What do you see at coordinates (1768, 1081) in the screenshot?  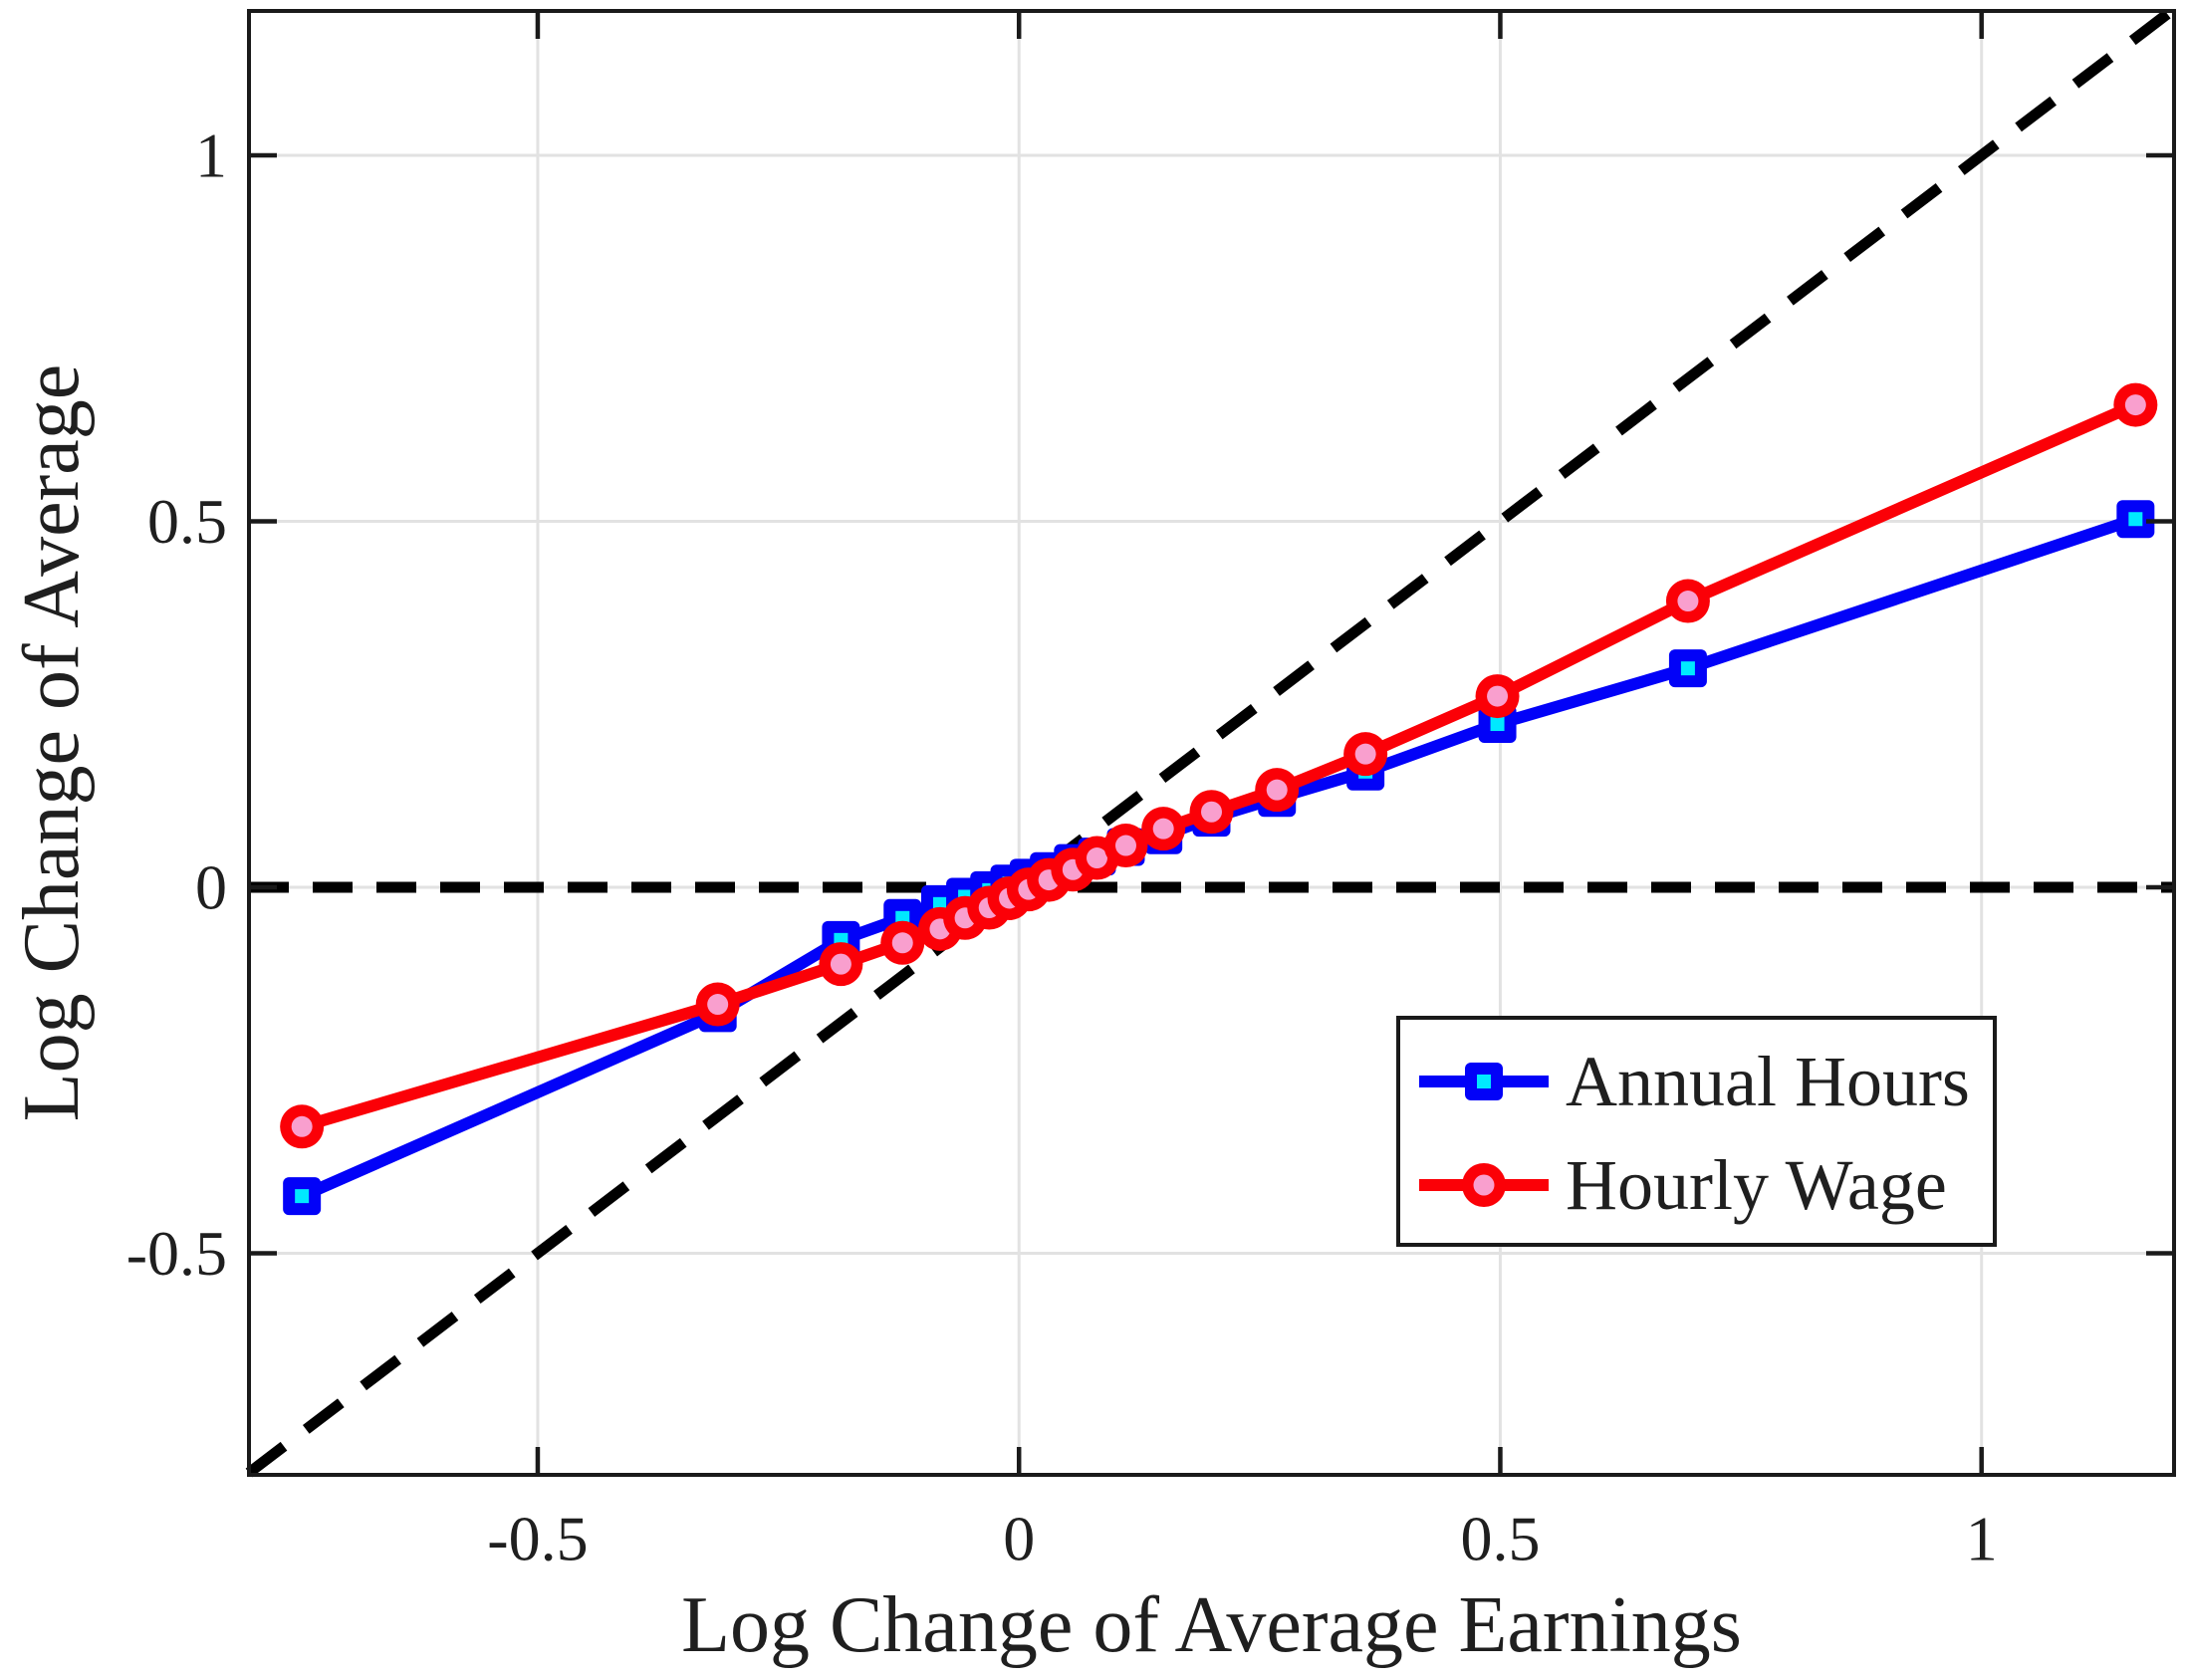 I see `legend-annual-hours-label: Annual Hours` at bounding box center [1768, 1081].